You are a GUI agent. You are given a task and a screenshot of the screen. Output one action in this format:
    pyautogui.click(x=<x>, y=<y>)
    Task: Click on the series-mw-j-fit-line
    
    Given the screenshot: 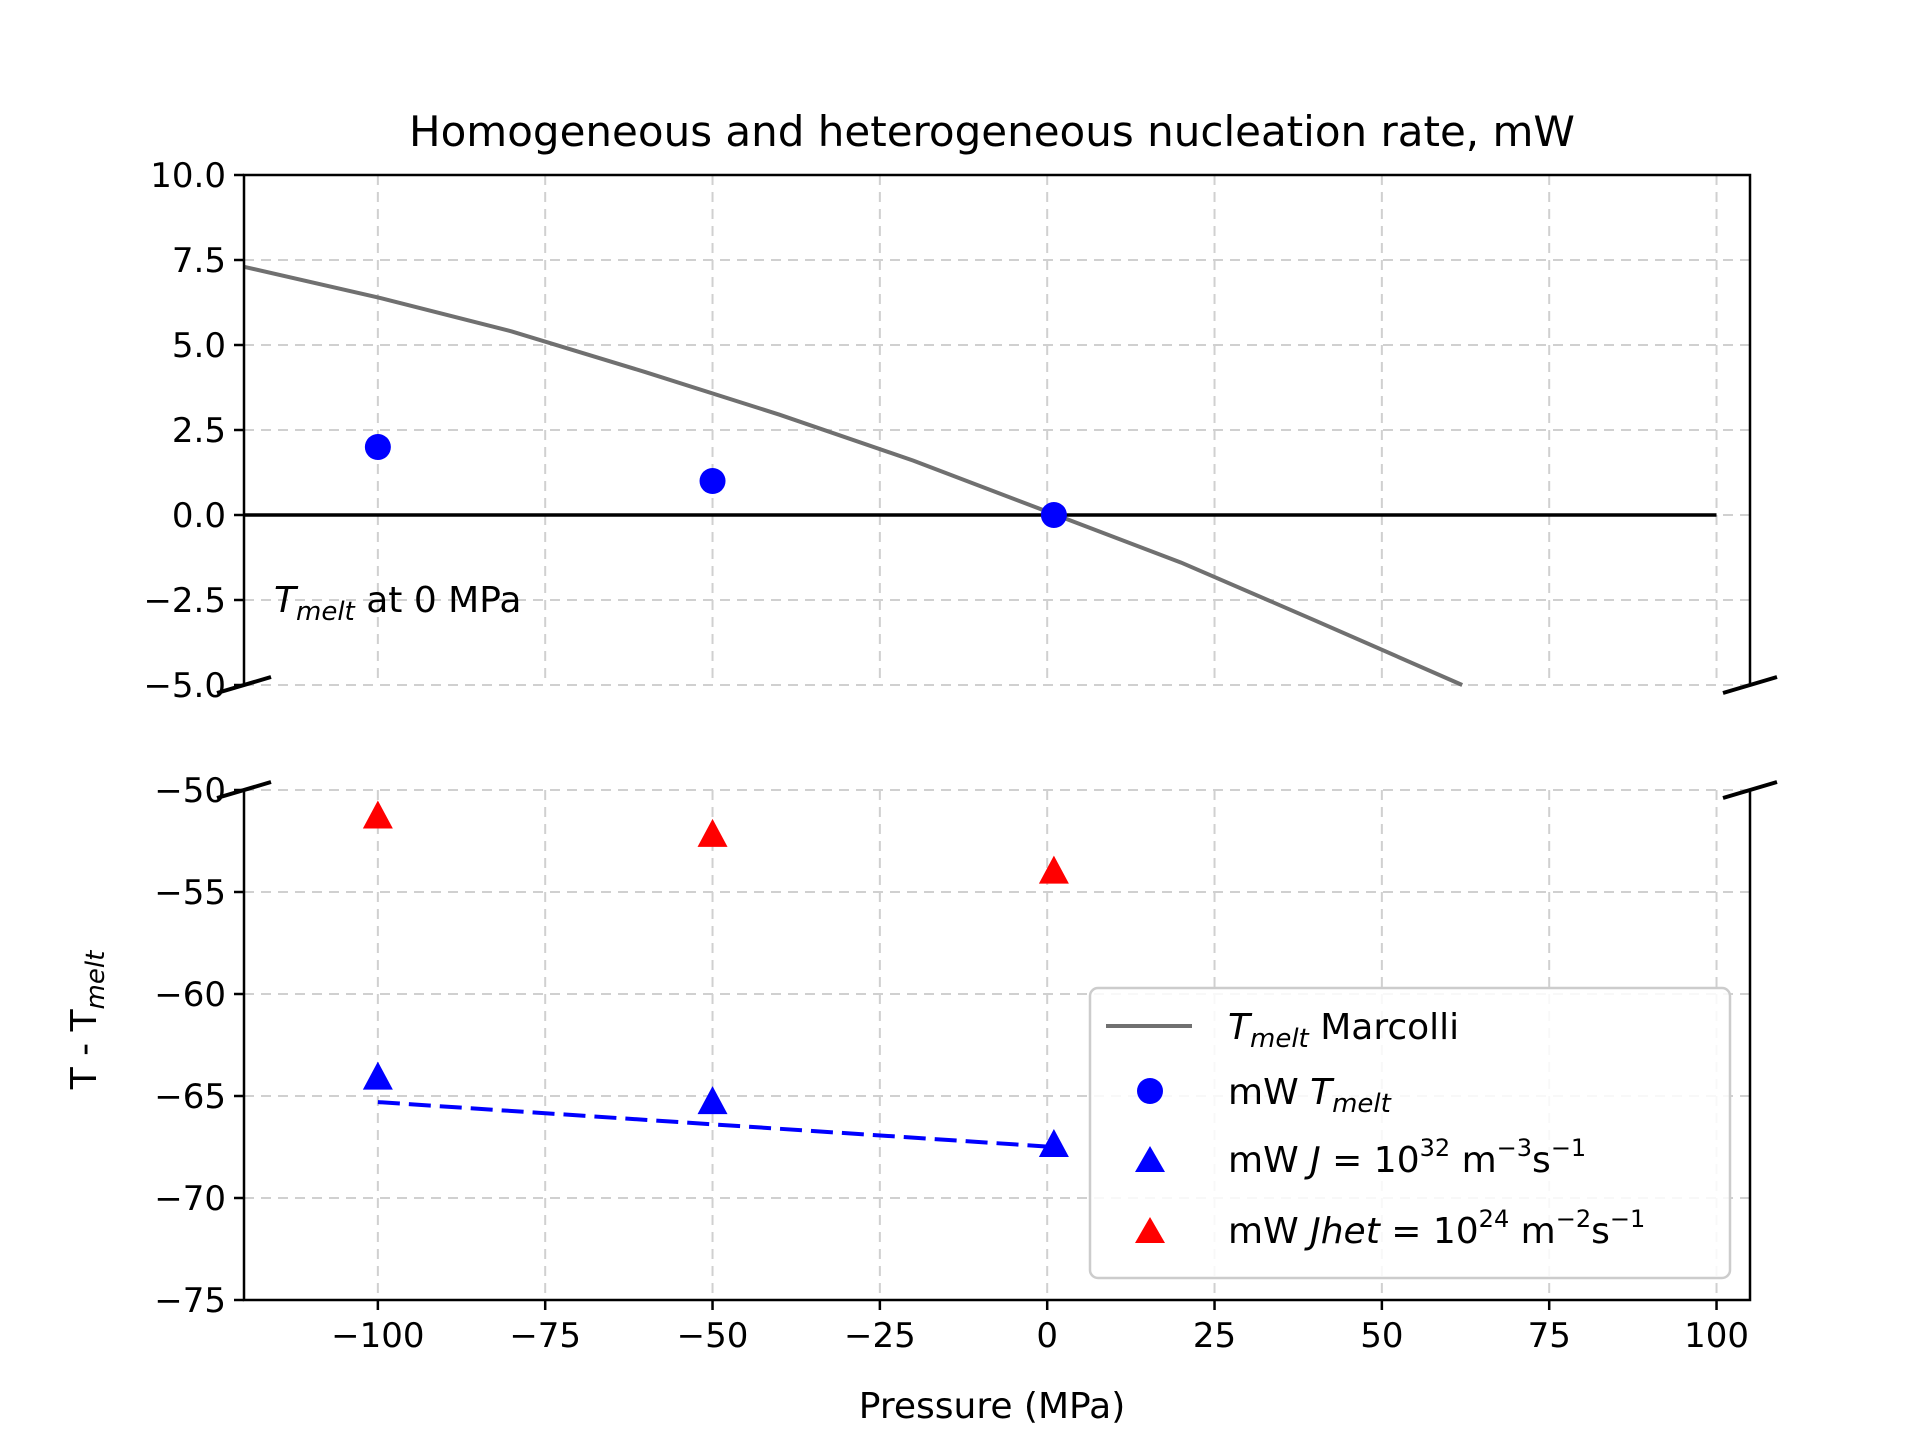 What is the action you would take?
    pyautogui.click(x=716, y=1124)
    